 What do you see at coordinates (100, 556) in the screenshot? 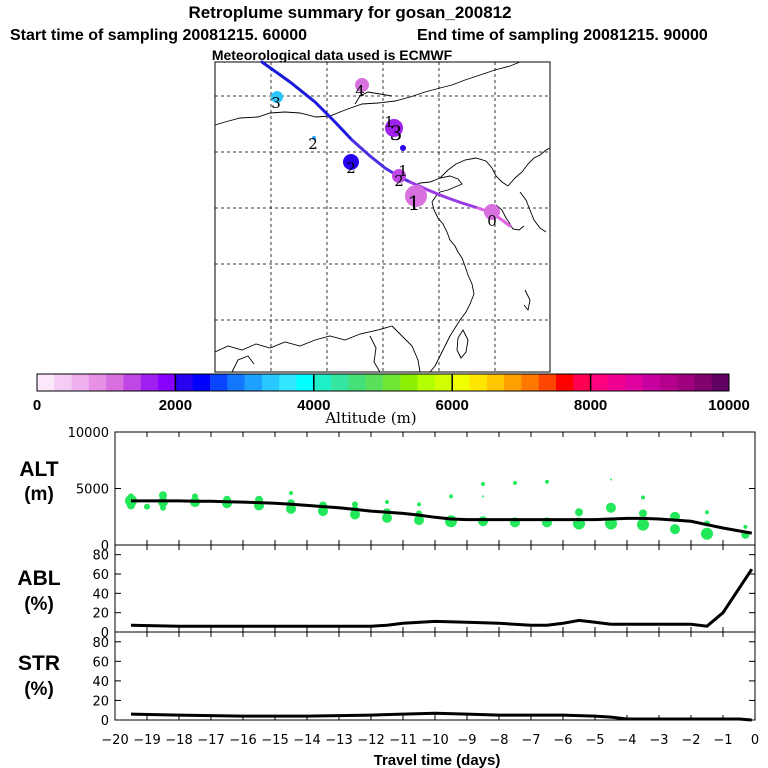
I see `abl-panel-ytick-label-80: 80` at bounding box center [100, 556].